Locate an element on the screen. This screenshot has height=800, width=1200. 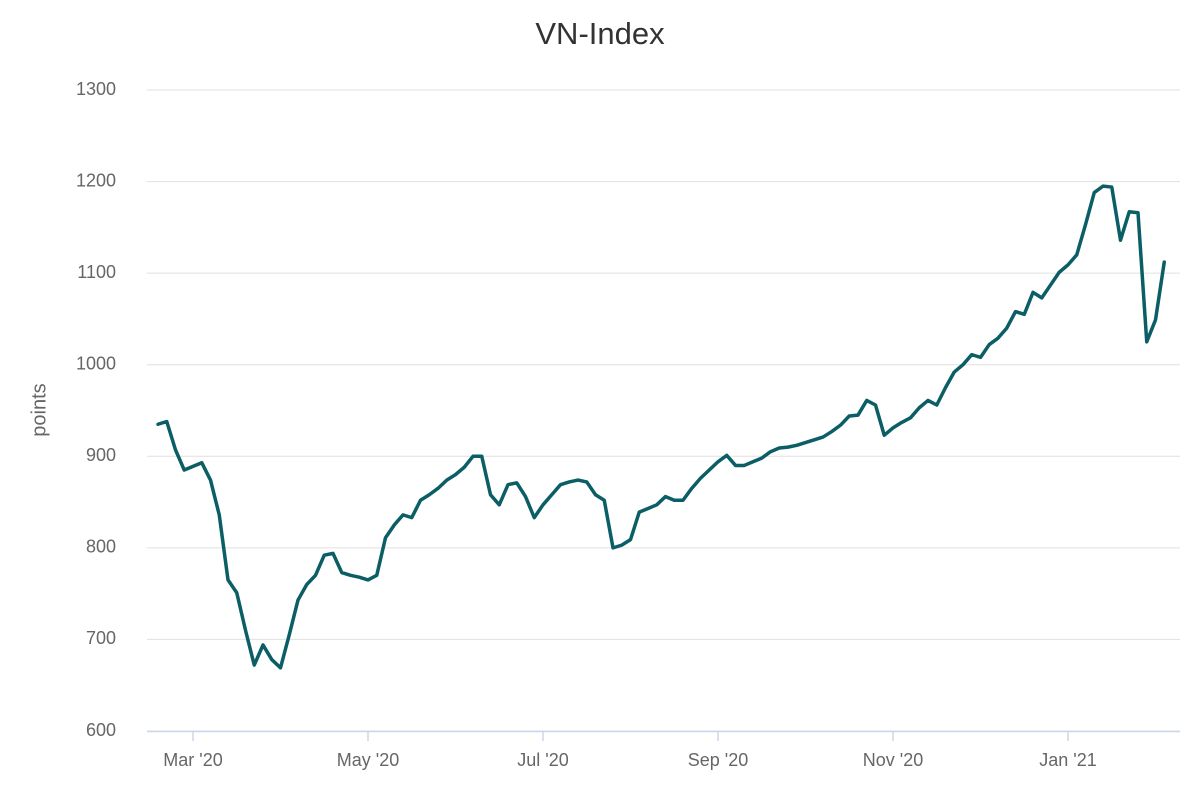
y-tick-label: 900 is located at coordinates (101, 455).